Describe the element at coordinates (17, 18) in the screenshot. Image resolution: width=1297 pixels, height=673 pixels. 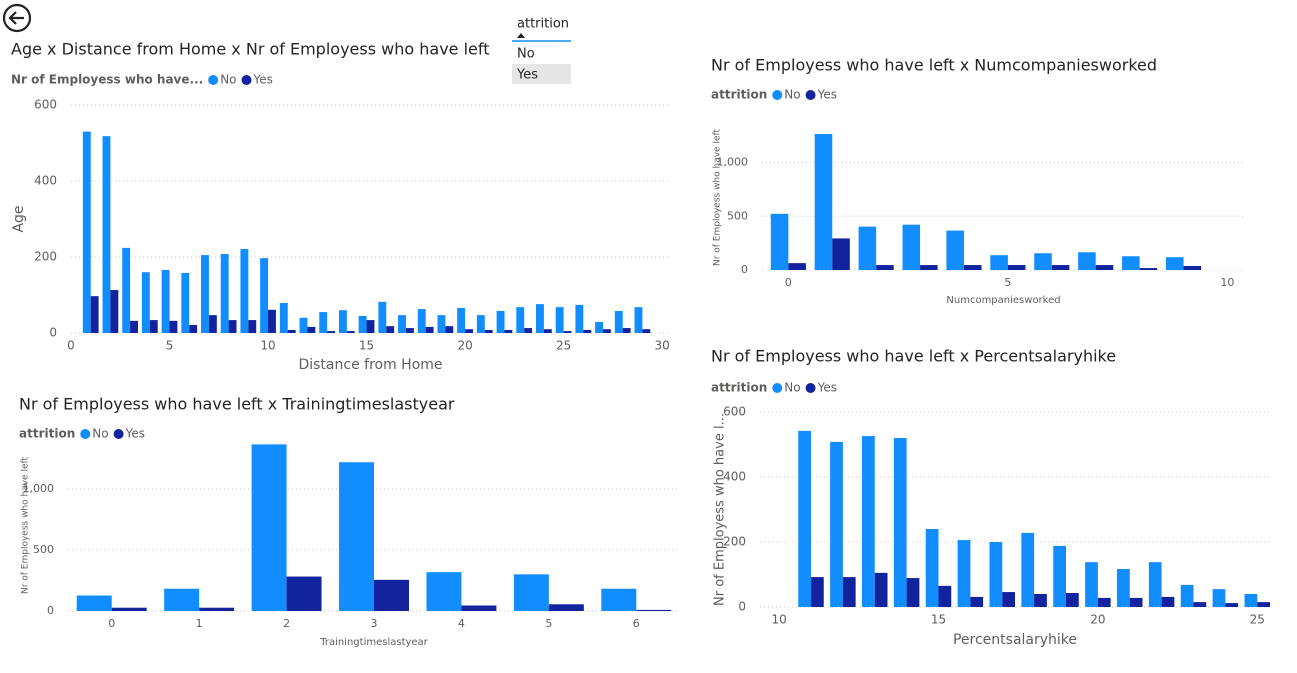
I see `back-button` at that location.